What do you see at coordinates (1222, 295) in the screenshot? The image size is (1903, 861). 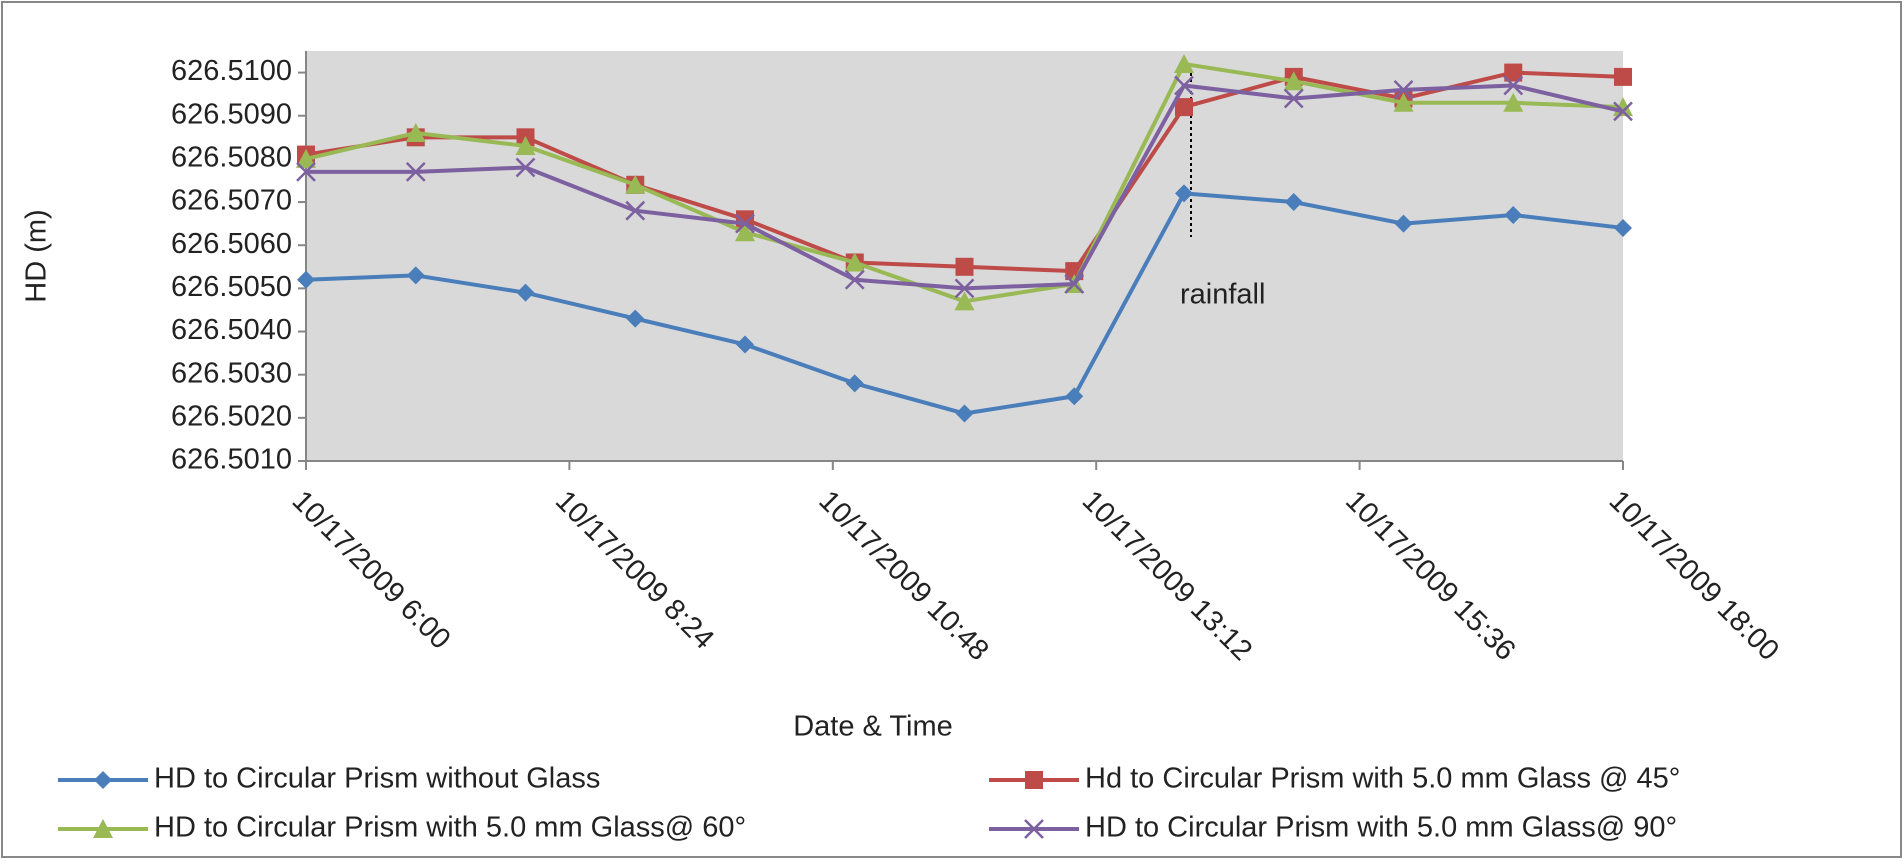 I see `annotation: rainfall` at bounding box center [1222, 295].